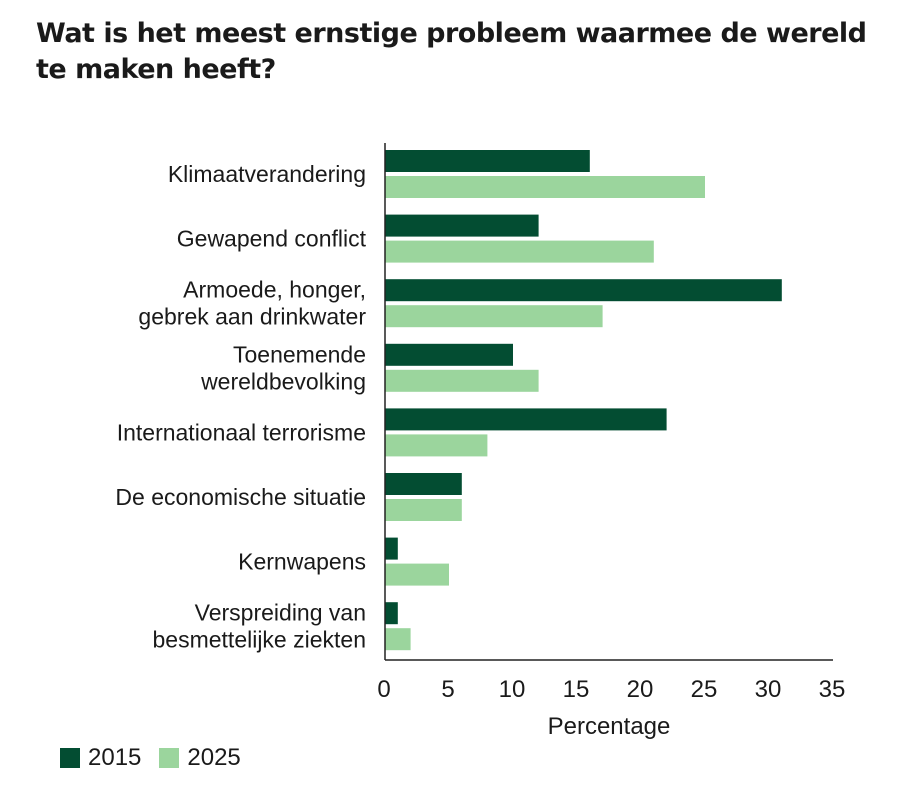 This screenshot has width=900, height=794. Describe the element at coordinates (272, 239) in the screenshot. I see `category-label: Gewapend conflict` at that location.